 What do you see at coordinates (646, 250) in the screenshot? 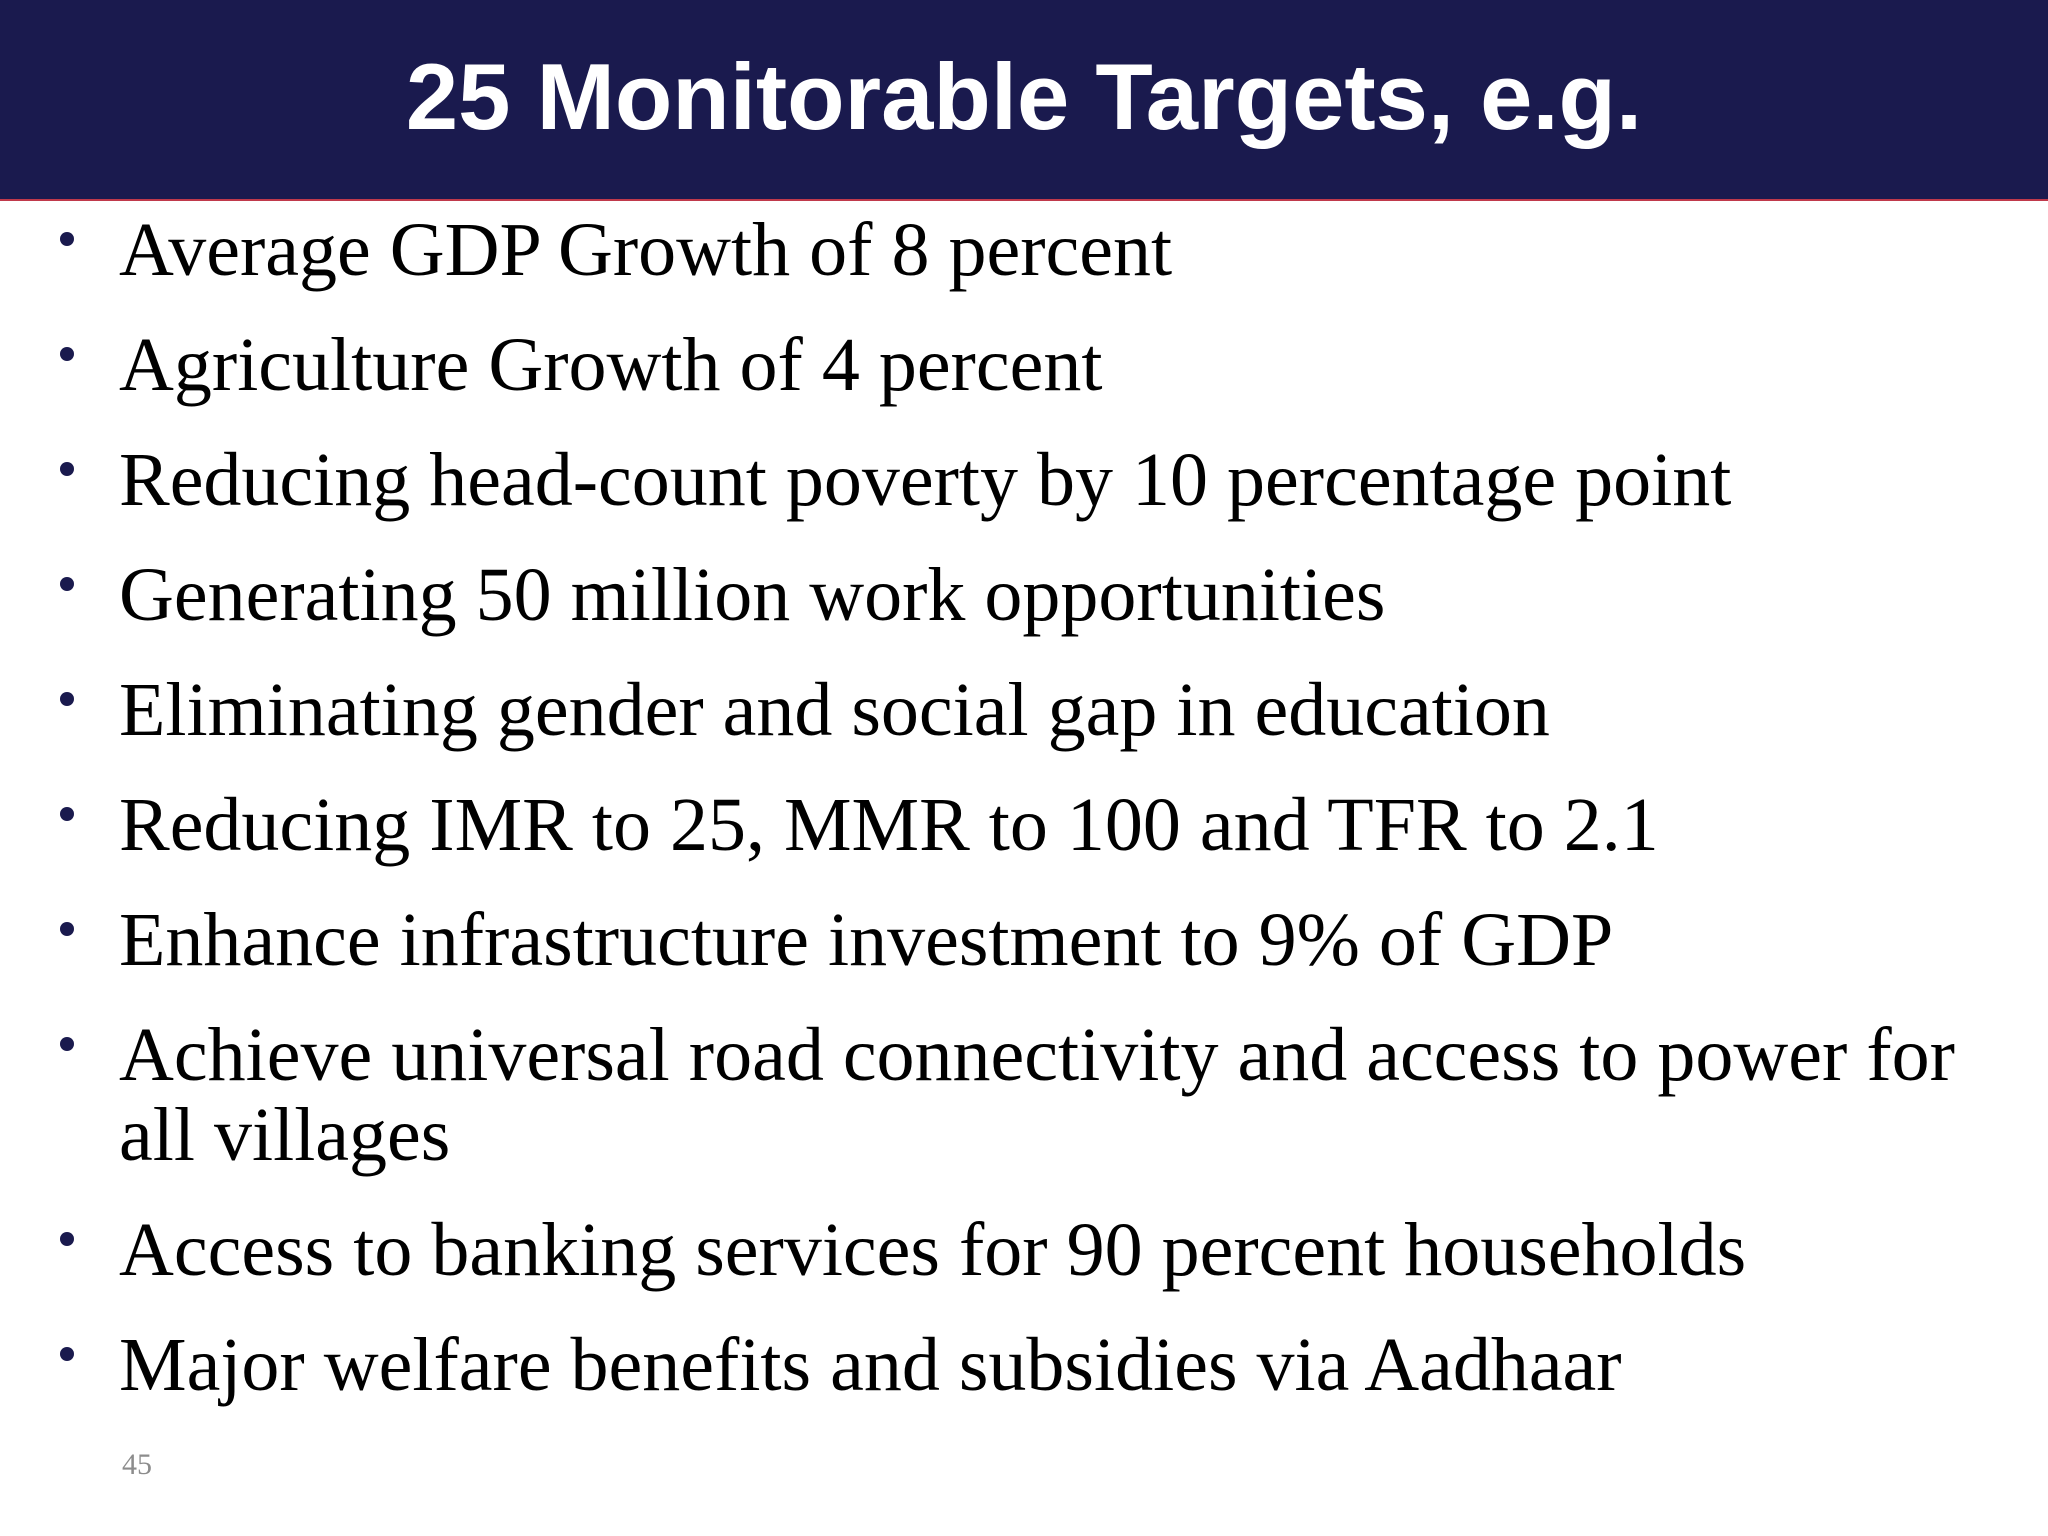
I see `bullet-text: Average GDP Growth of 8 percent` at bounding box center [646, 250].